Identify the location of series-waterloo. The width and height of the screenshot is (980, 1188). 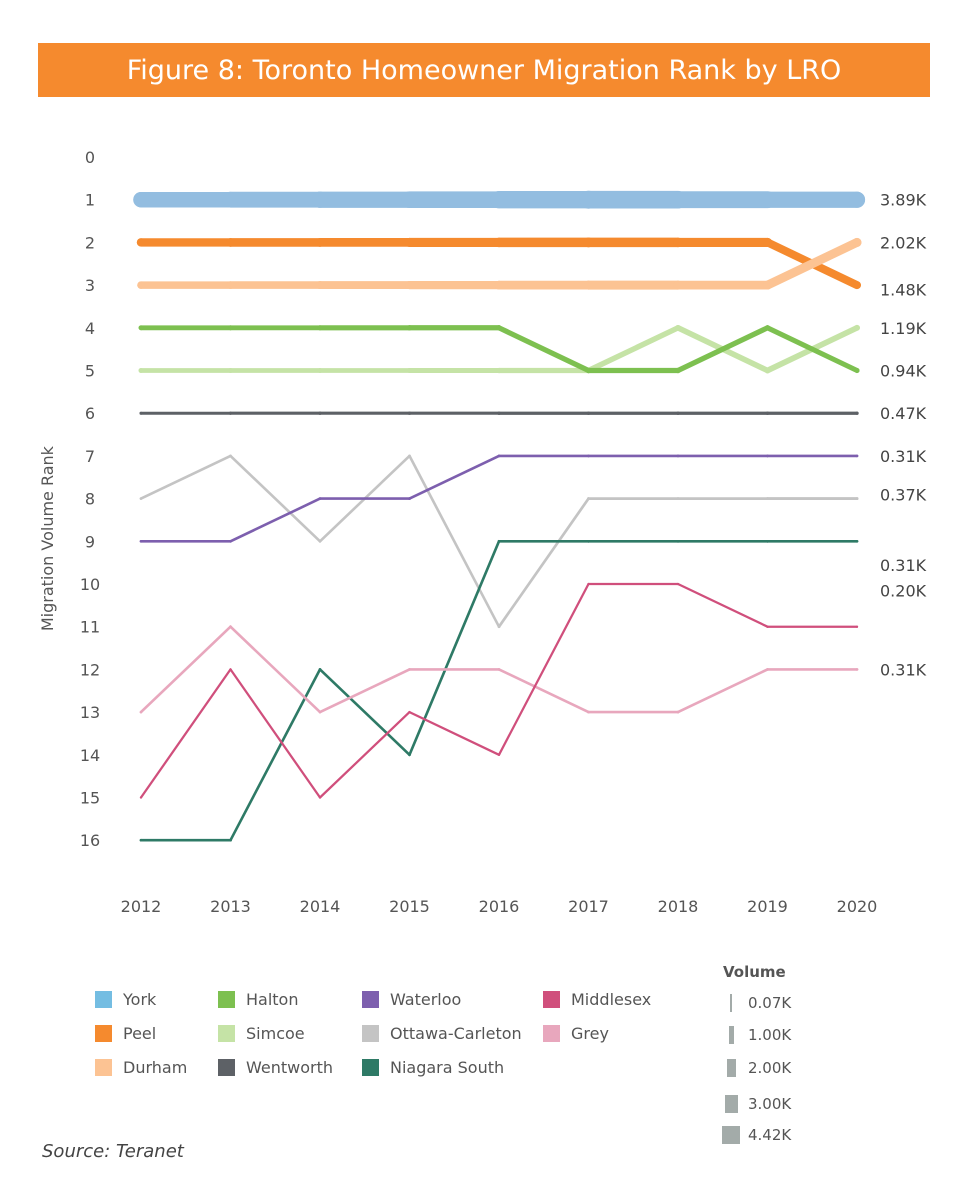
(499, 498).